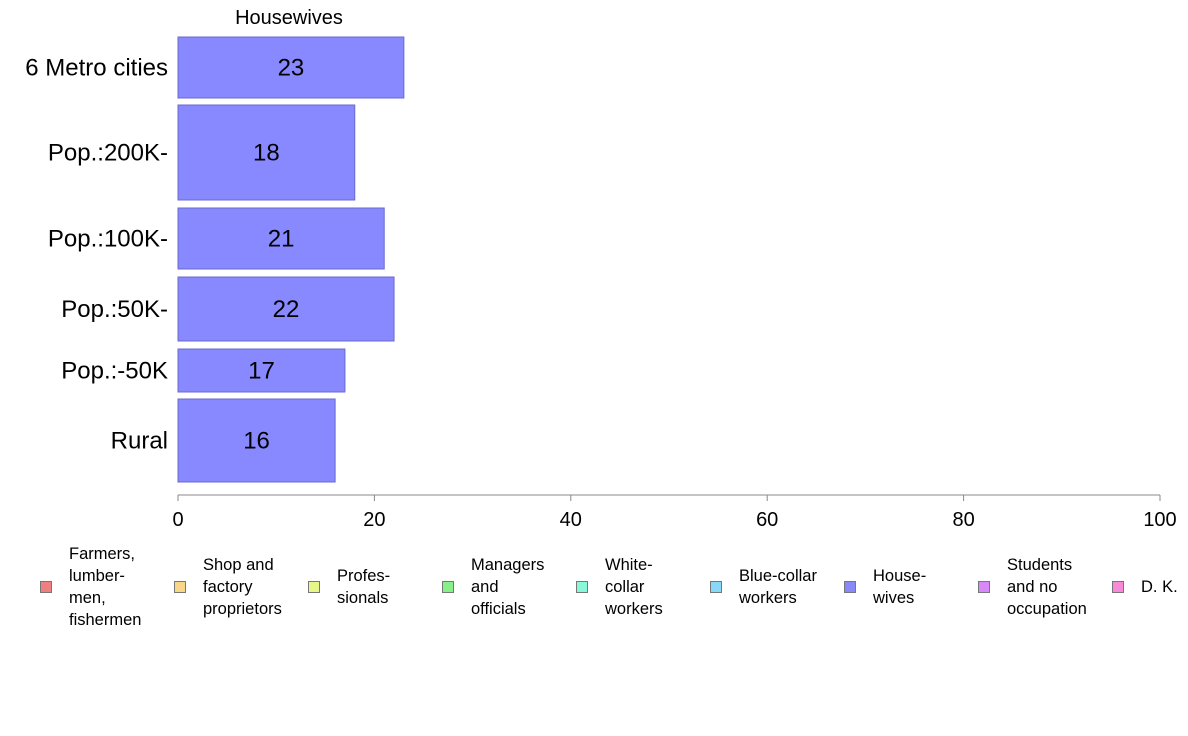 The width and height of the screenshot is (1188, 736). I want to click on category-label: Pop.:100K-, so click(108, 239).